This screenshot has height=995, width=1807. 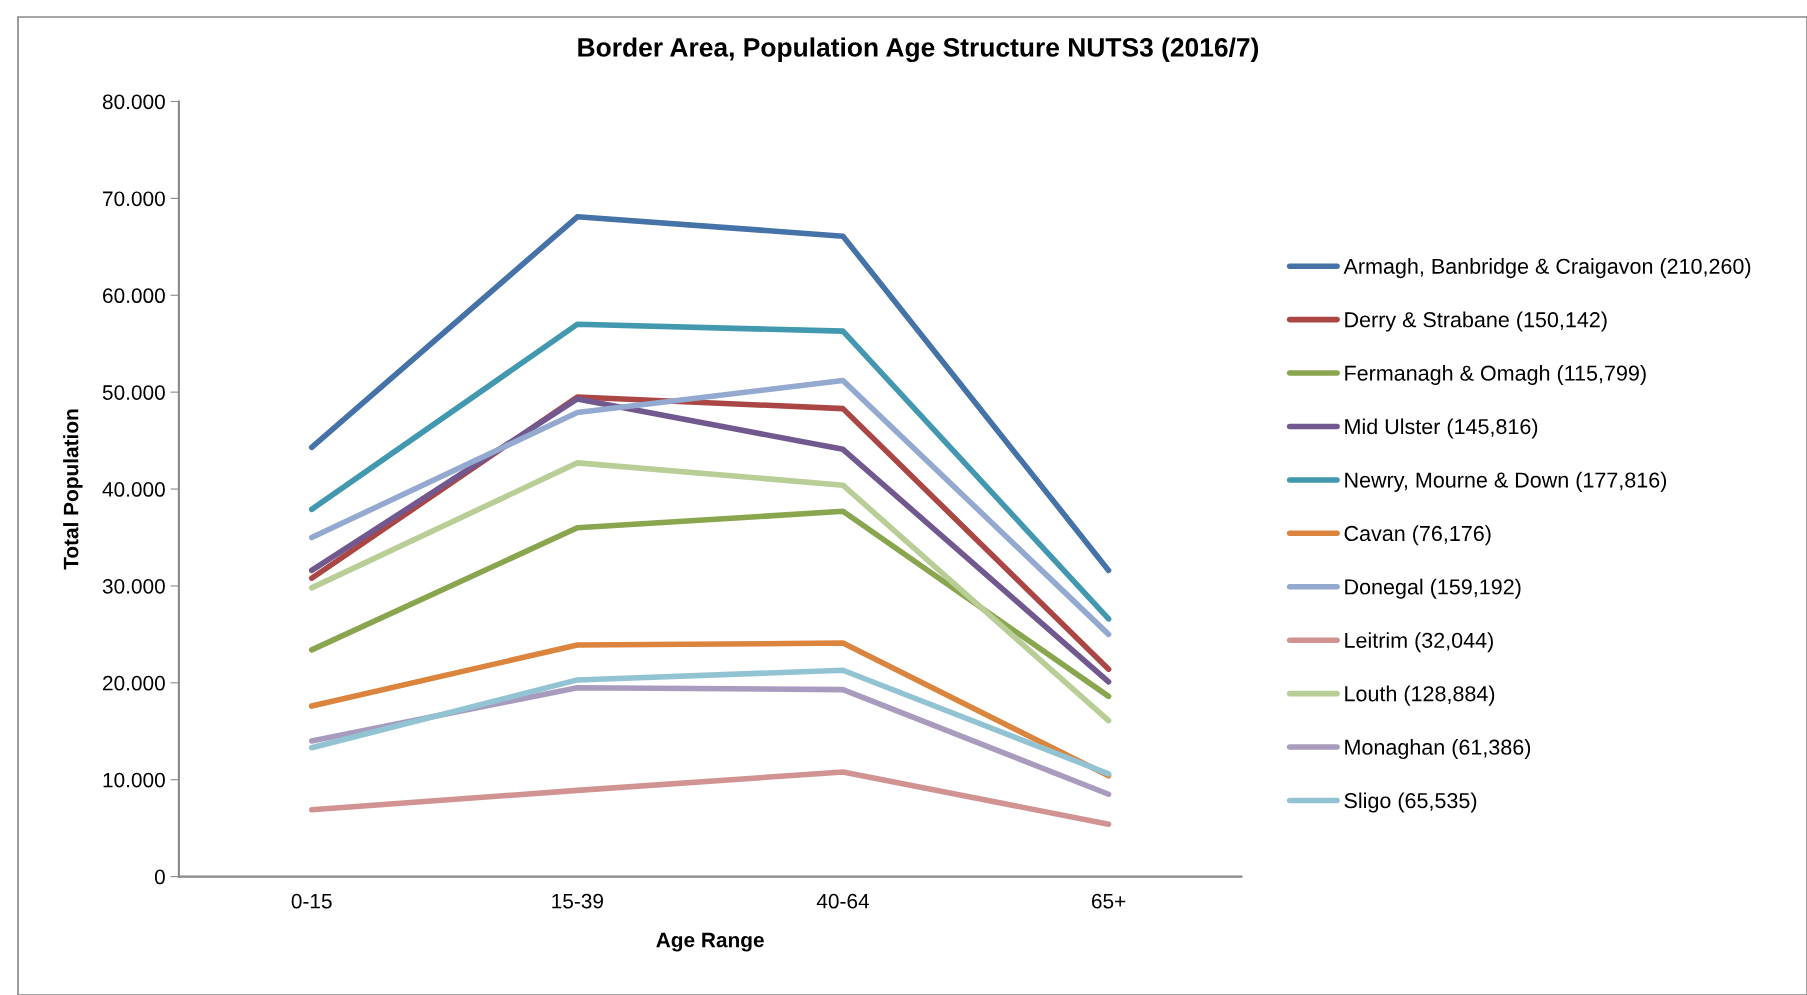 I want to click on y-tick-label: 30.000, so click(x=133, y=586).